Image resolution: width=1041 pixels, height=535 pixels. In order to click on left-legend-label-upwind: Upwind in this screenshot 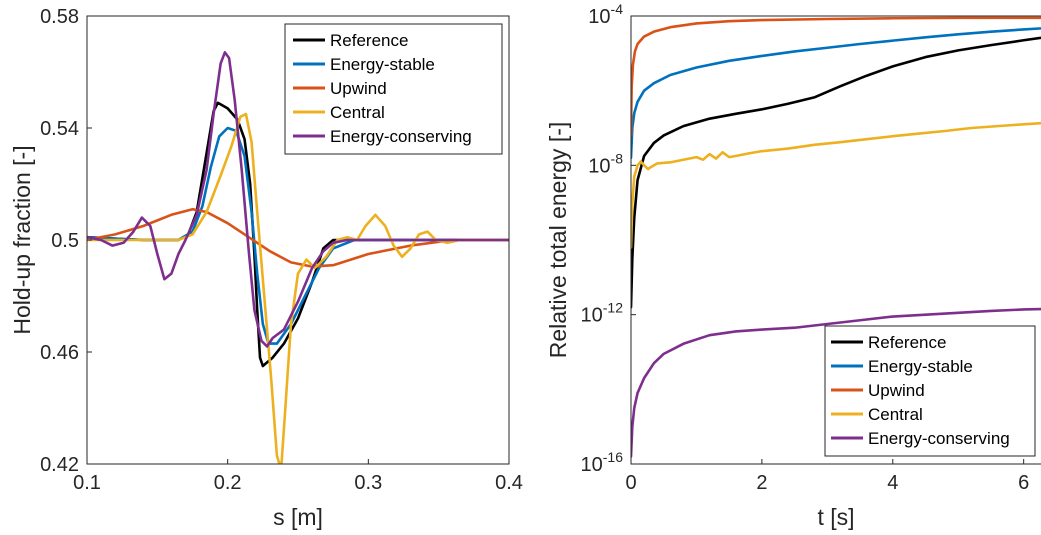, I will do `click(358, 88)`.